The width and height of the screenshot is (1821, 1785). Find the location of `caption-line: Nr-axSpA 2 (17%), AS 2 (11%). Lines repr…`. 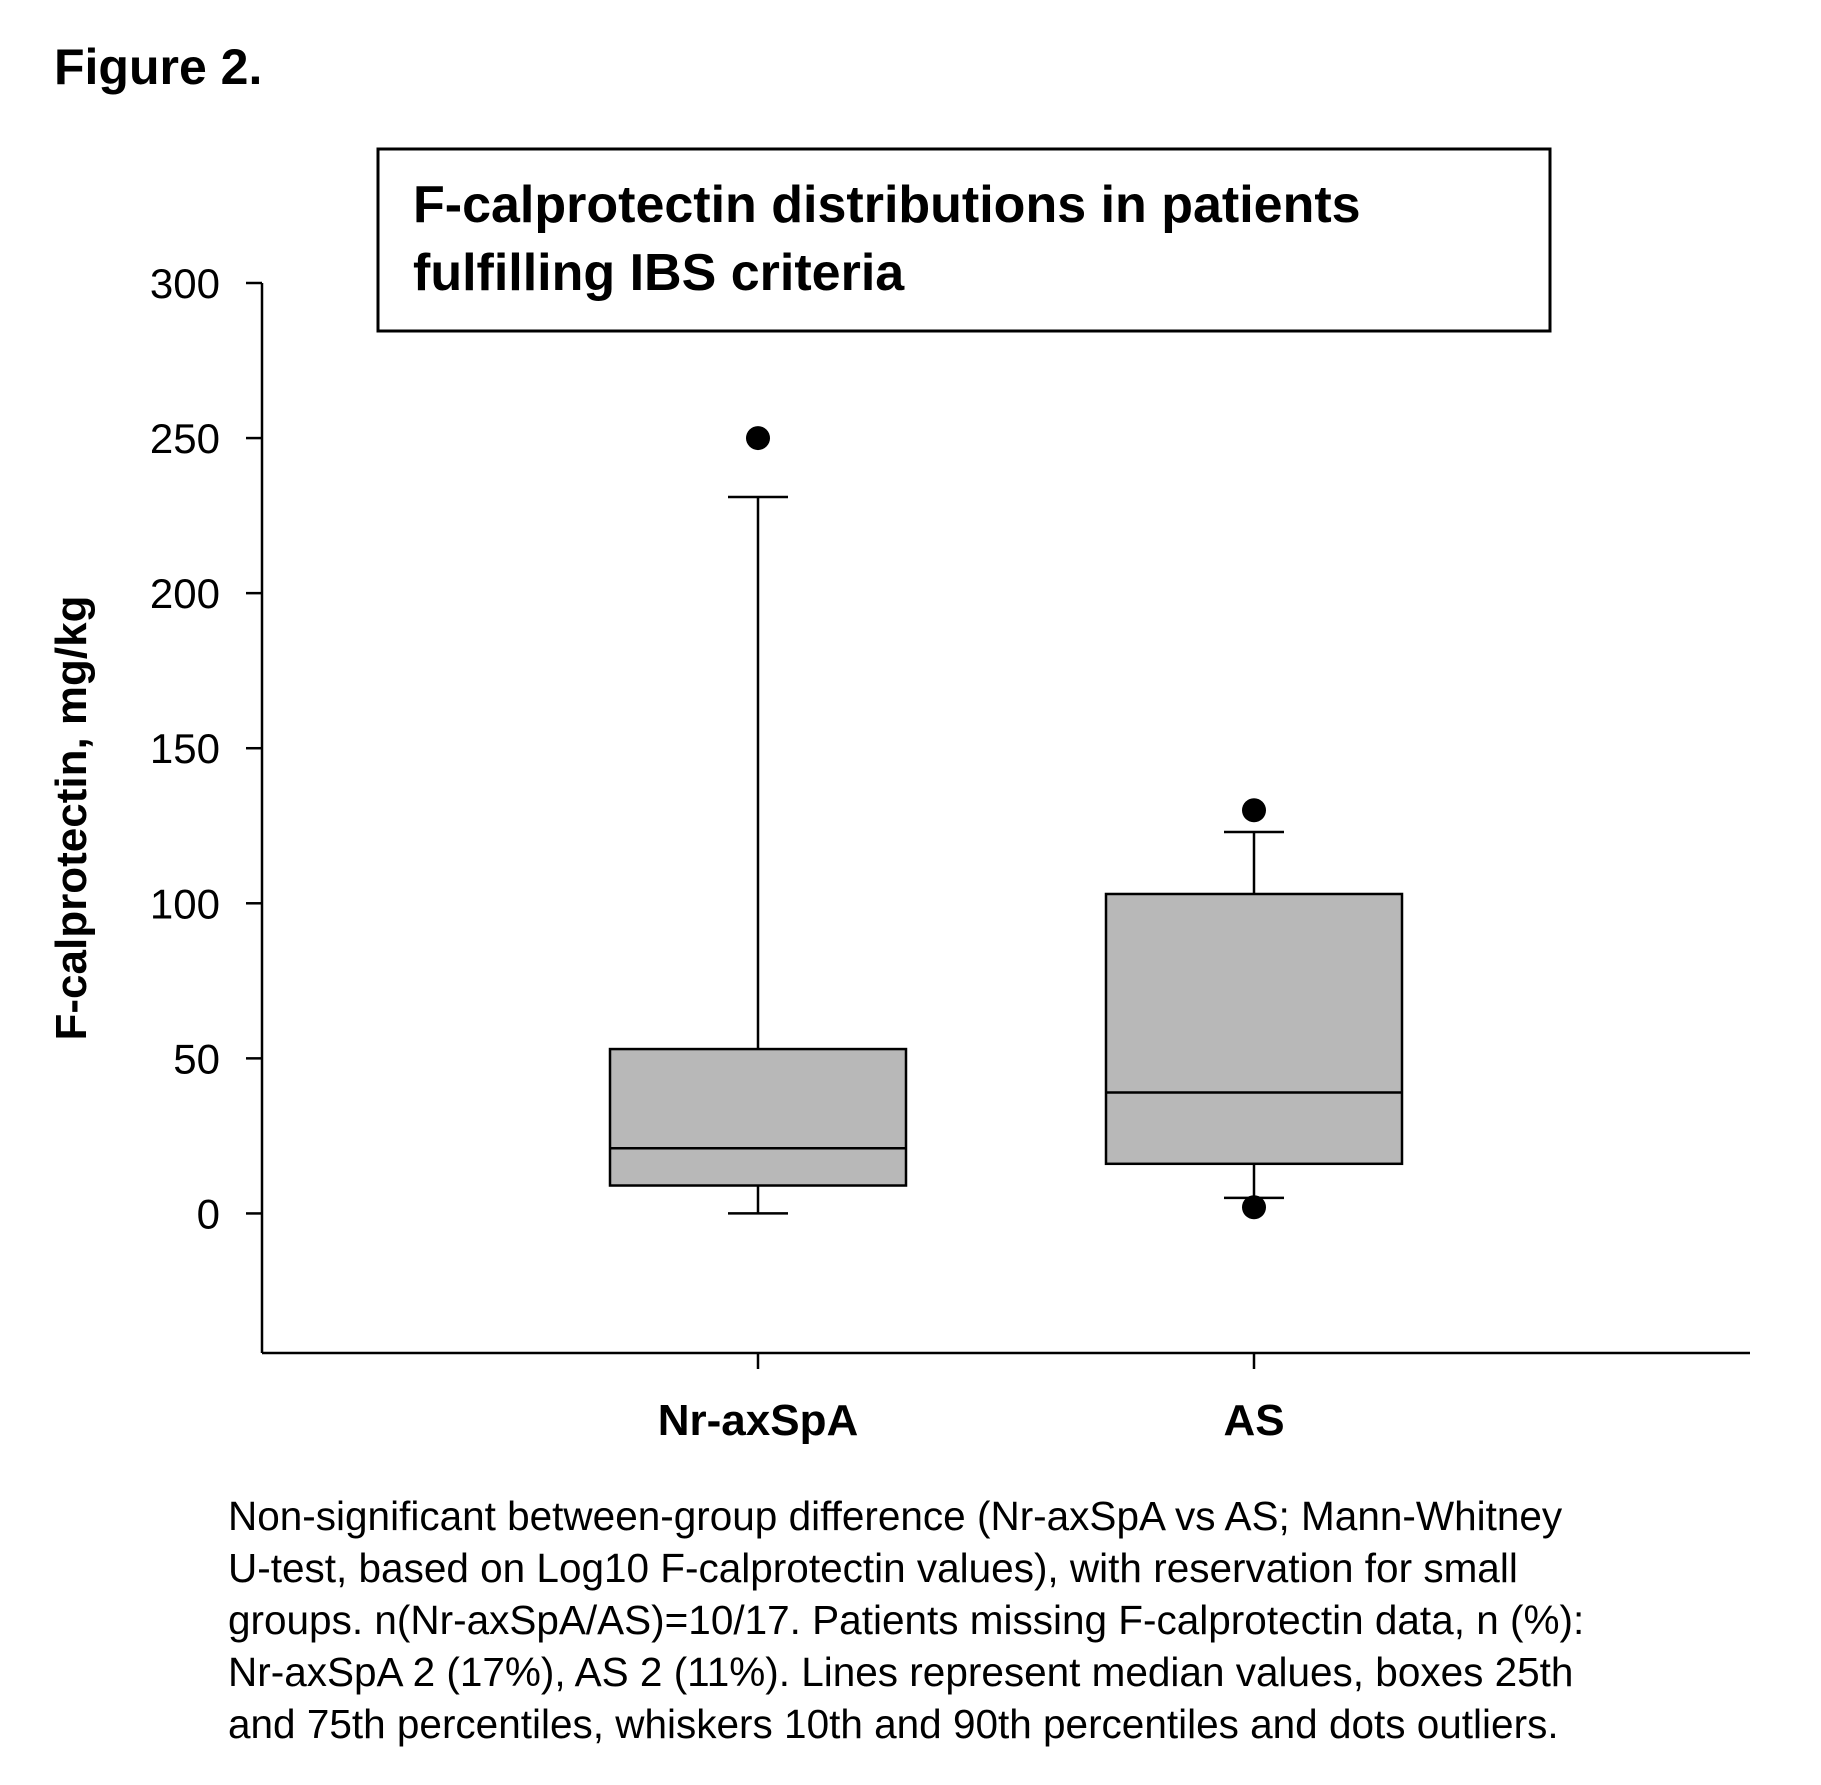

caption-line: Nr-axSpA 2 (17%), AS 2 (11%). Lines repr… is located at coordinates (901, 1672).